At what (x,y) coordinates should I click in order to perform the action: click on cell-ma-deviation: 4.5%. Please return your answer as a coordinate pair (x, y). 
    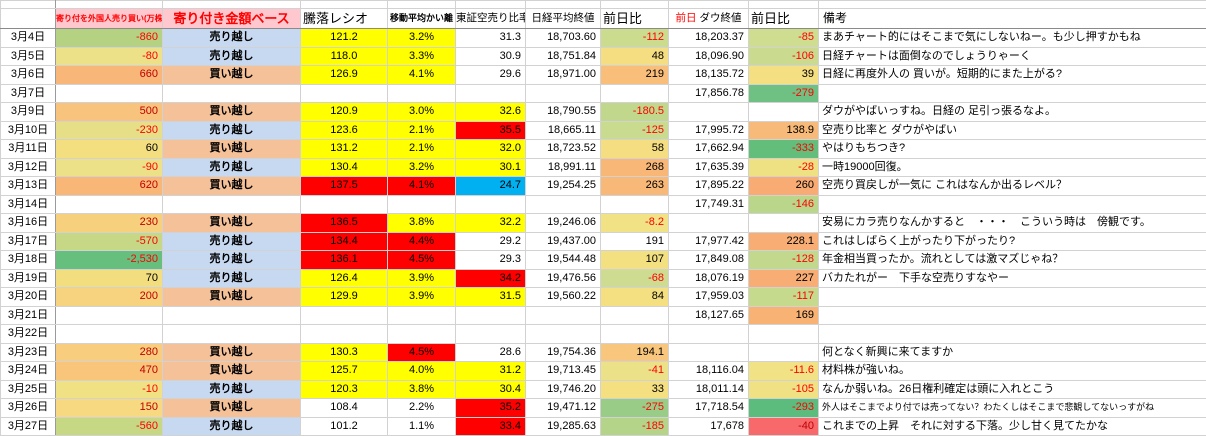
    Looking at the image, I should click on (422, 352).